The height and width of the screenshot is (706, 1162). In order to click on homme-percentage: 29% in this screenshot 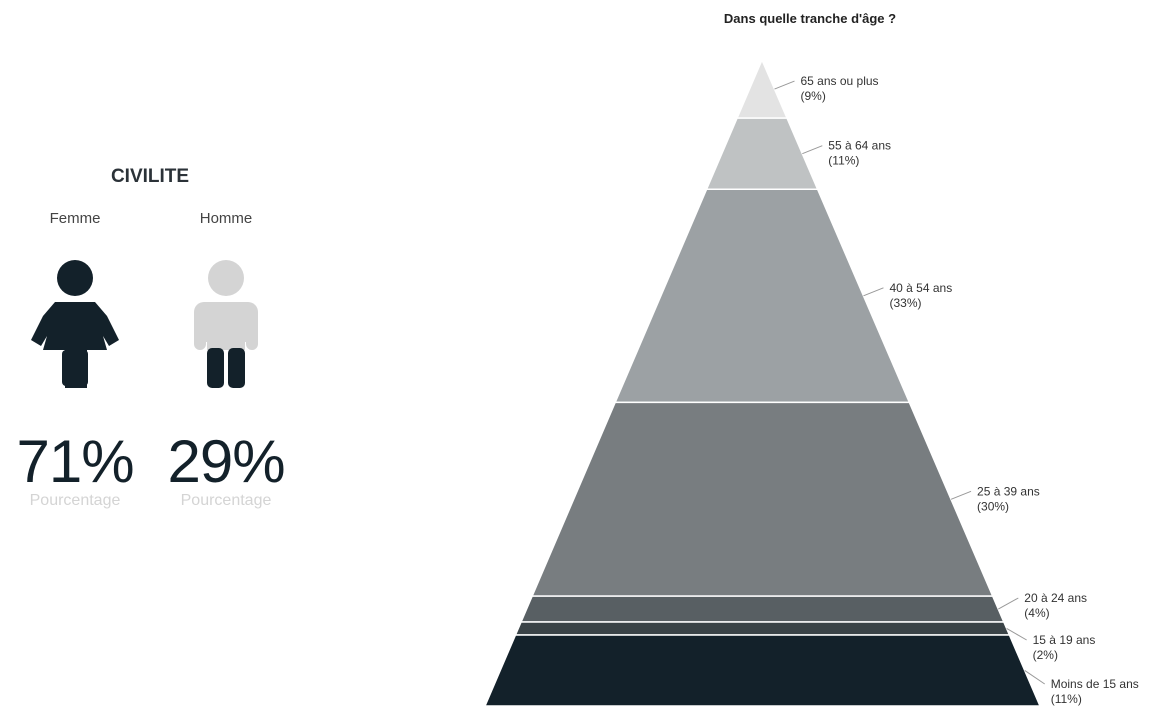, I will do `click(226, 461)`.